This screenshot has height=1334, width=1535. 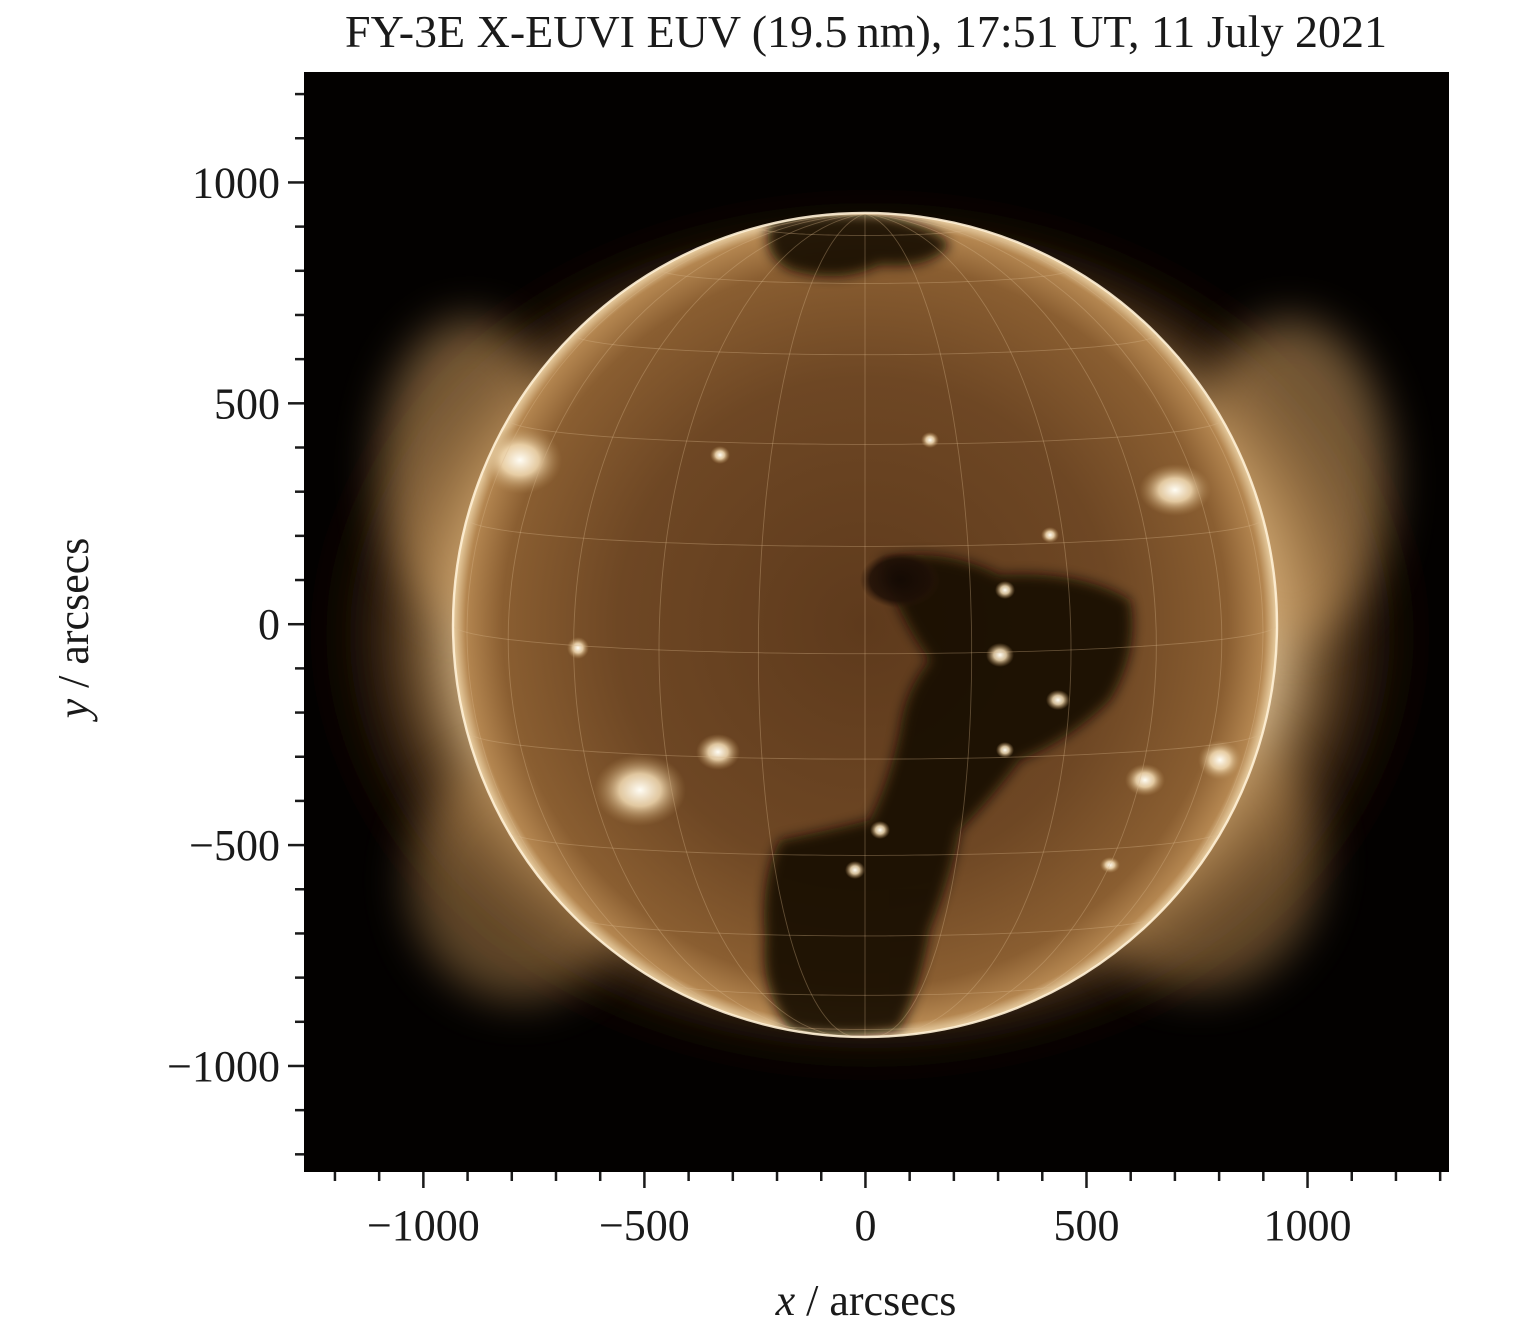 I want to click on x-axis-label: x / arcsecs, so click(x=866, y=1300).